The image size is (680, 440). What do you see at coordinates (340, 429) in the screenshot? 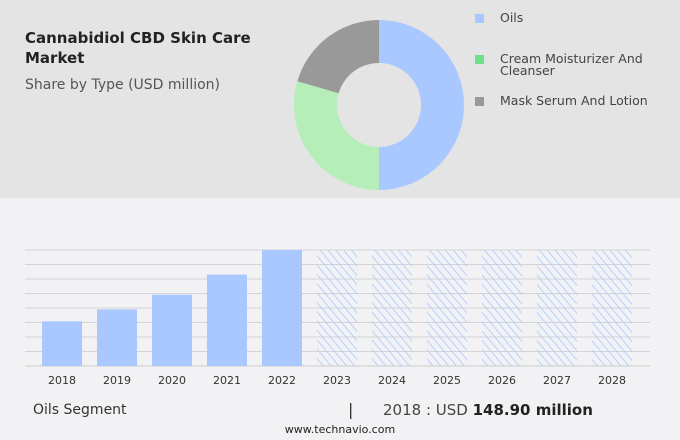
I see `website-link: www.technavio.com` at bounding box center [340, 429].